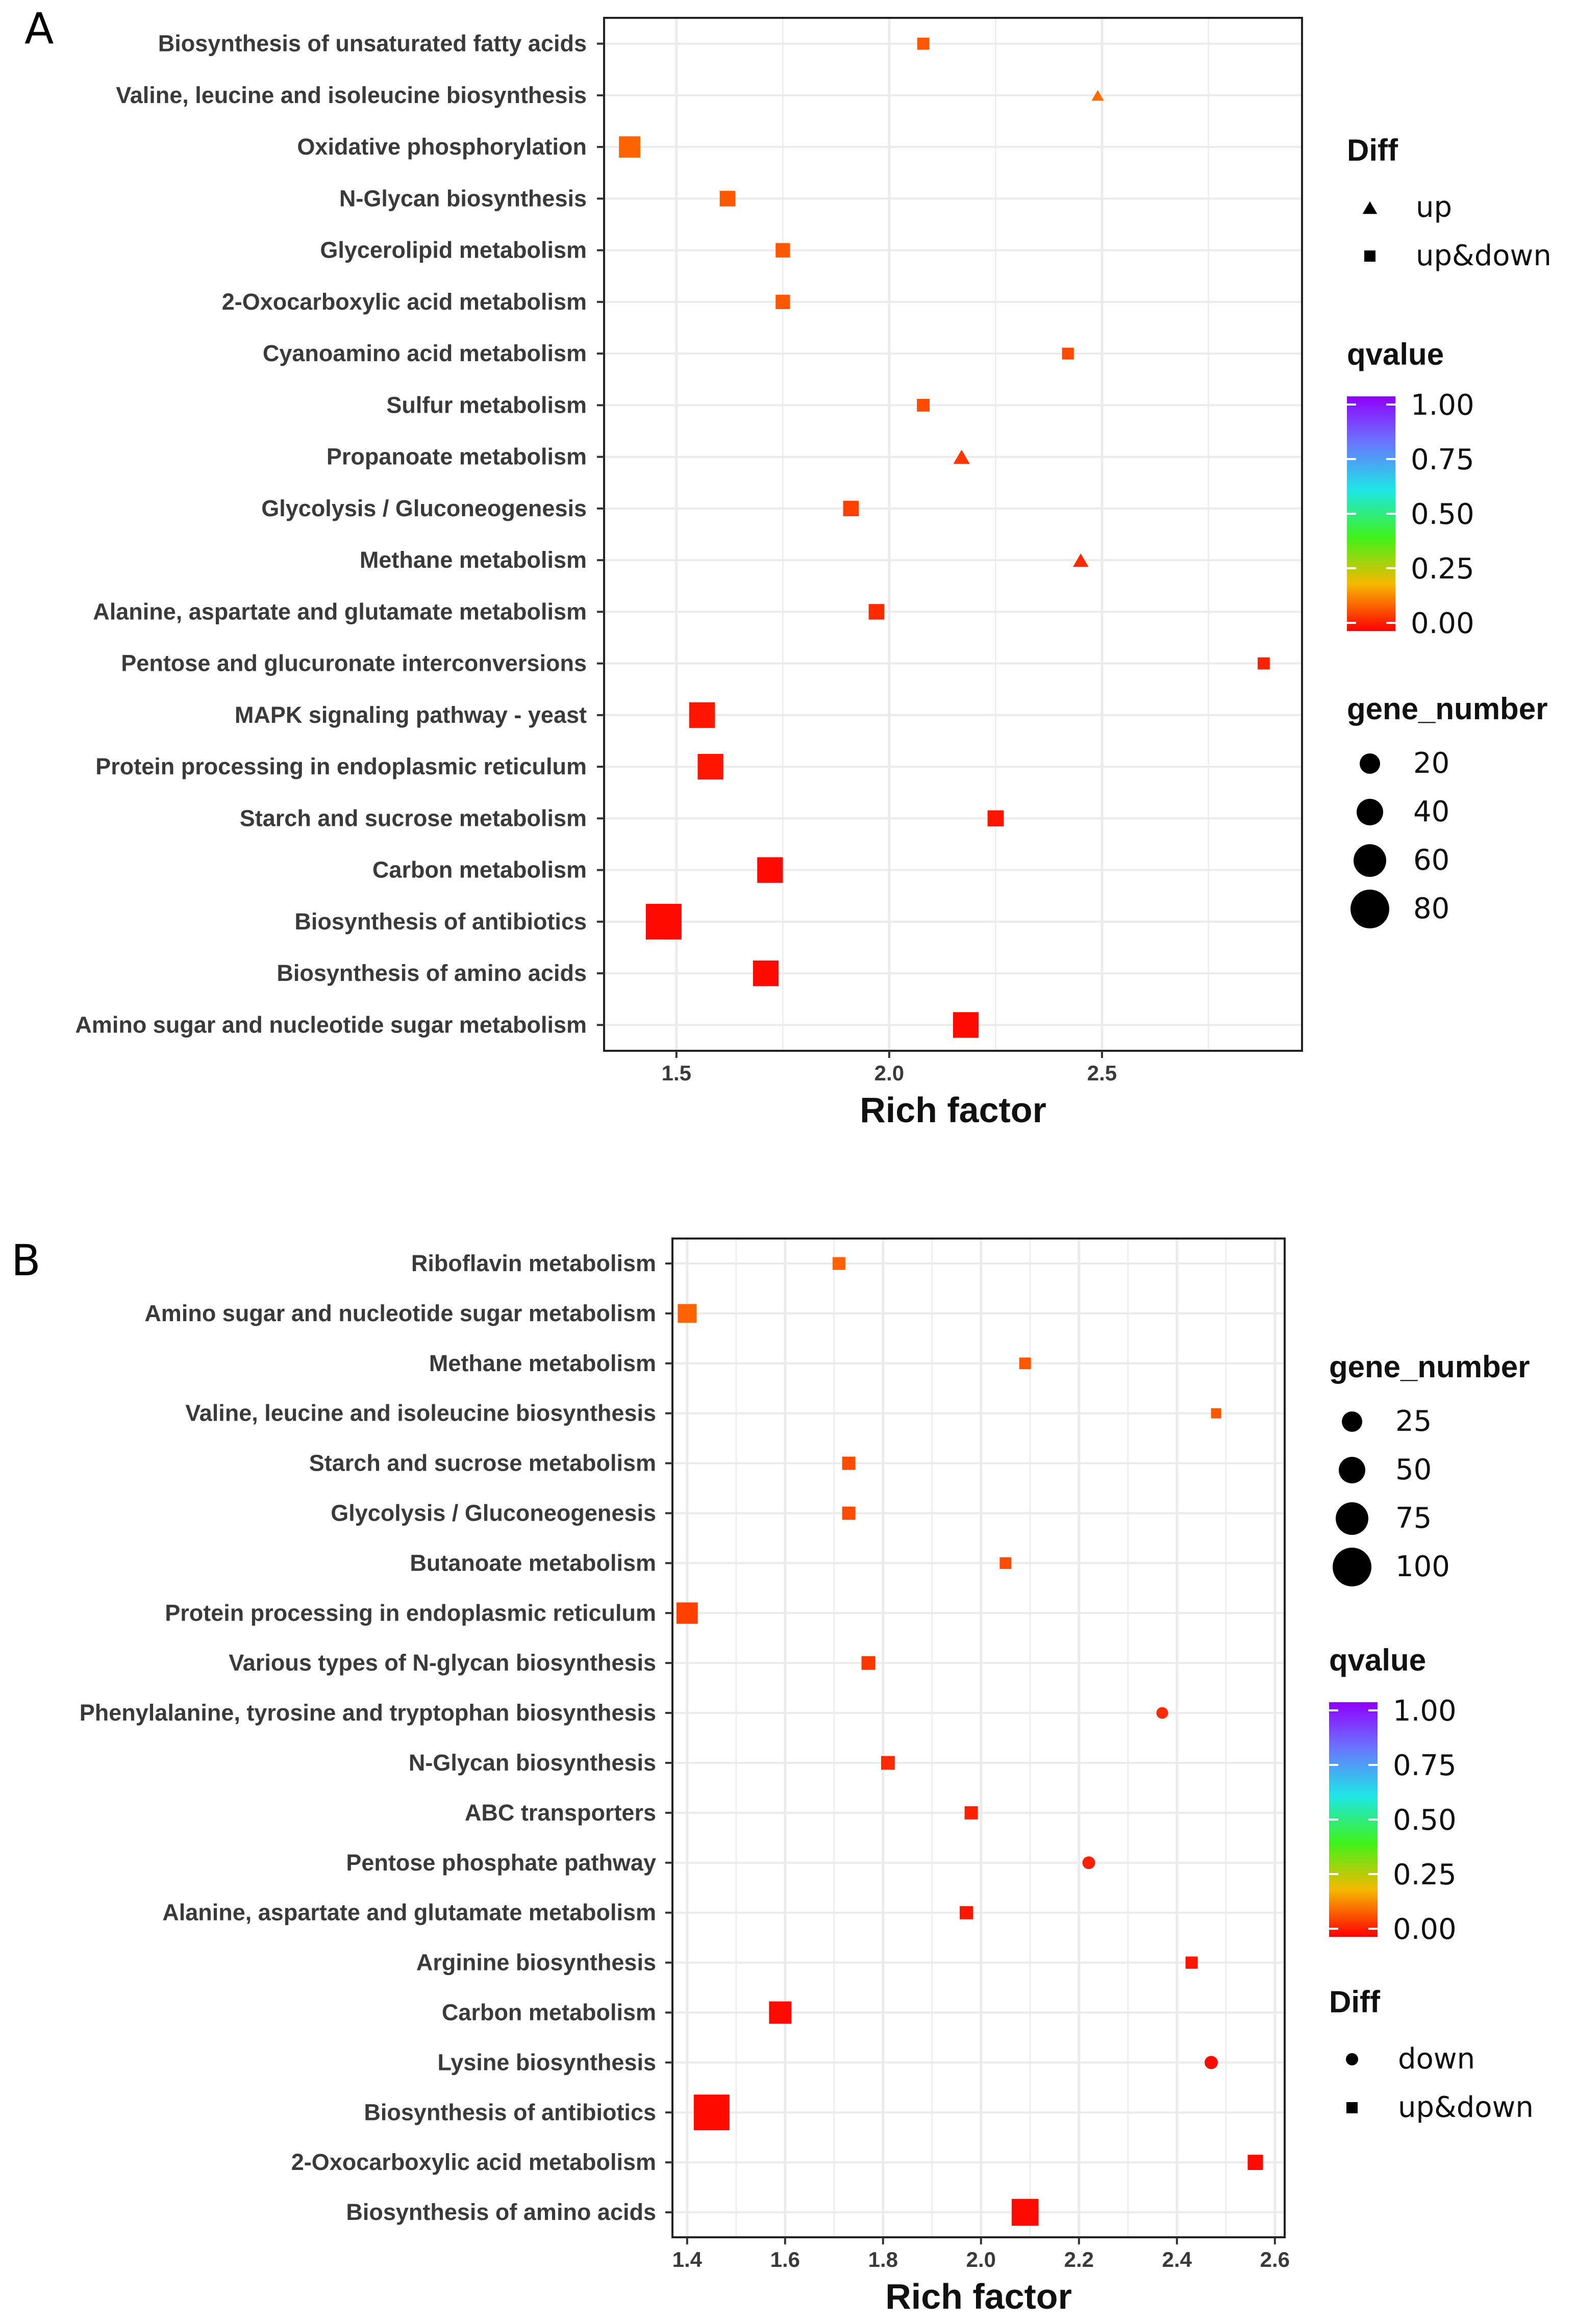  What do you see at coordinates (785, 2259) in the screenshot?
I see `x-tick-label: 1.6` at bounding box center [785, 2259].